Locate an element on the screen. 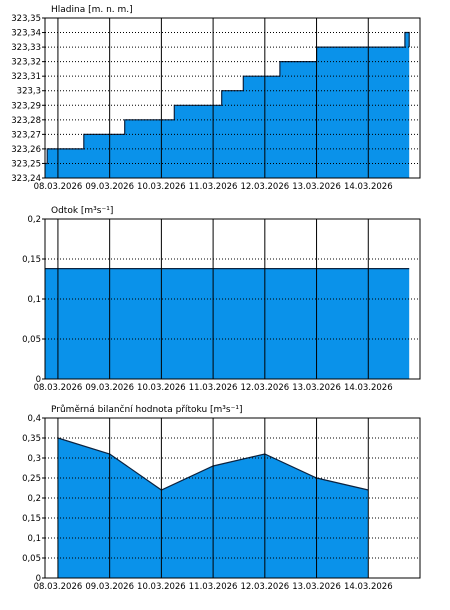  chart-3-xtick-label: 12.03.2026 is located at coordinates (264, 587).